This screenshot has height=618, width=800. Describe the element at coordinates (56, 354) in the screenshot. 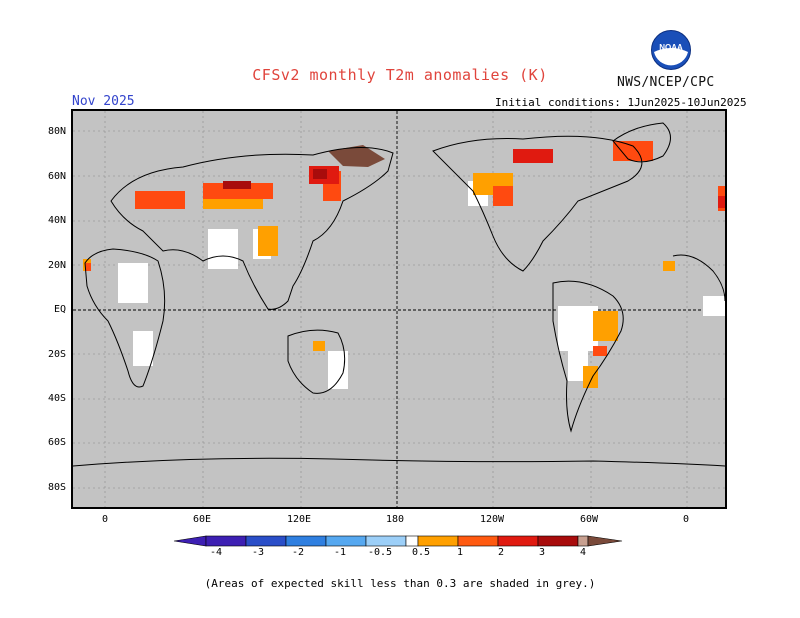

I see `lat-label-20s: 20S` at that location.